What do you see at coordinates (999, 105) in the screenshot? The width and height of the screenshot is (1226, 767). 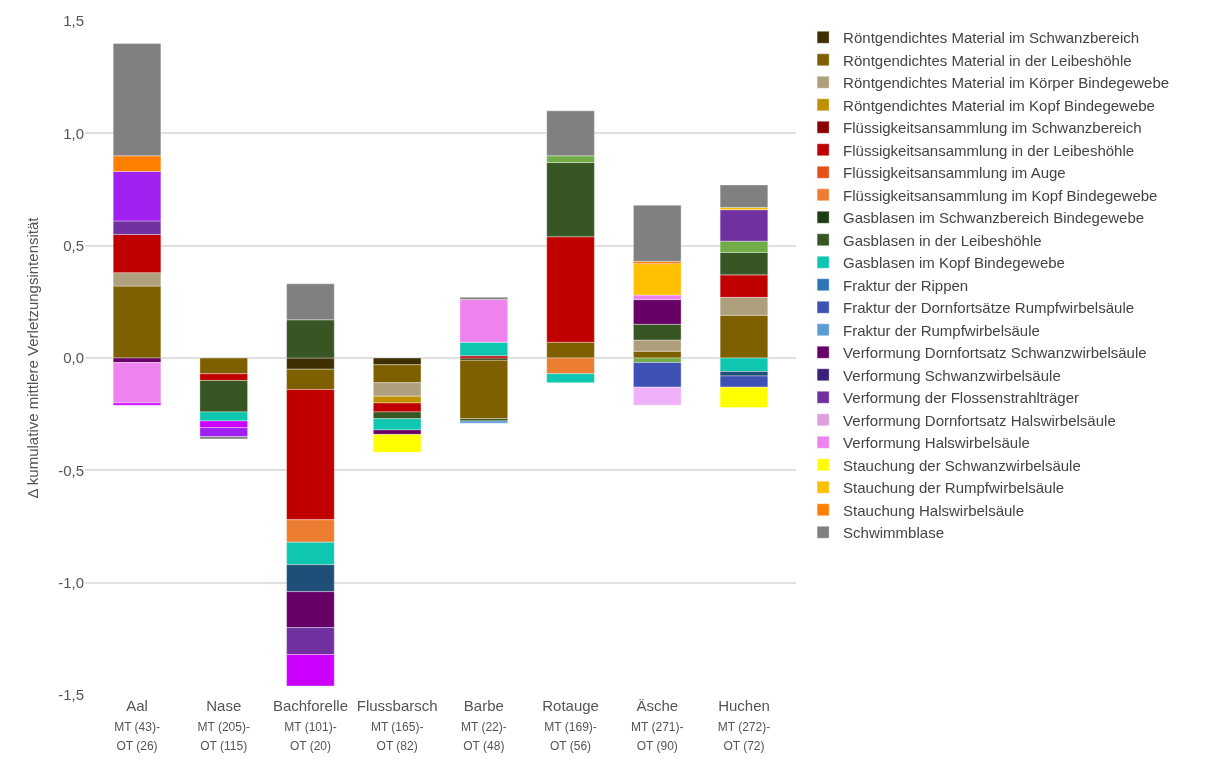 I see `legend-label: Röntgendichtes Material im Kopf Bindegewebe` at bounding box center [999, 105].